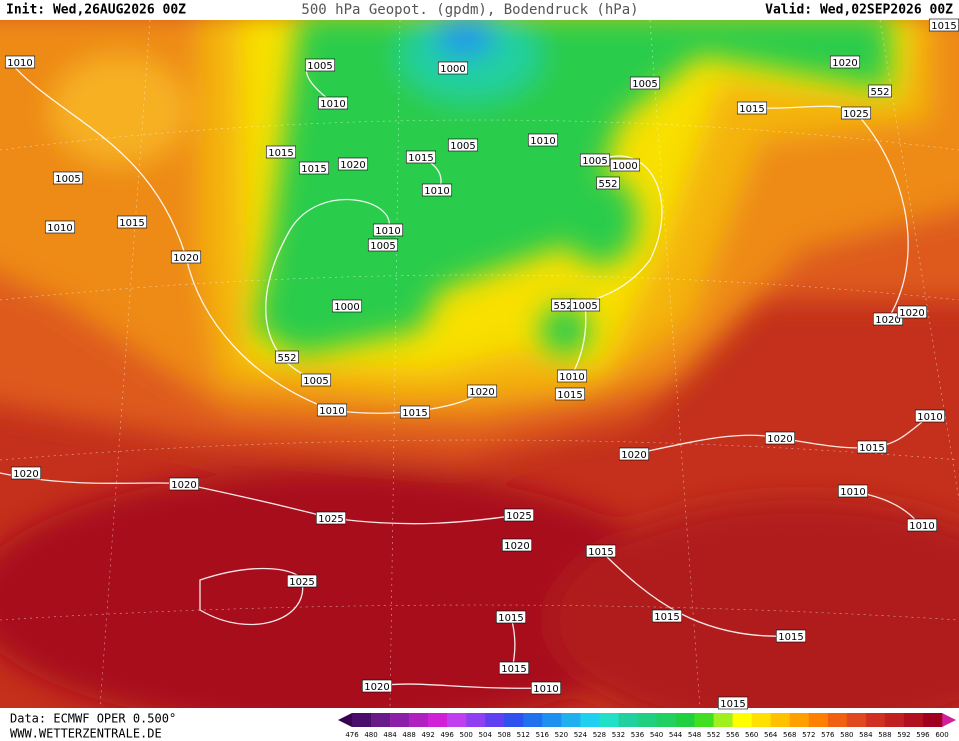 This screenshot has height=741, width=959. I want to click on colorbar-label: 552, so click(713, 735).